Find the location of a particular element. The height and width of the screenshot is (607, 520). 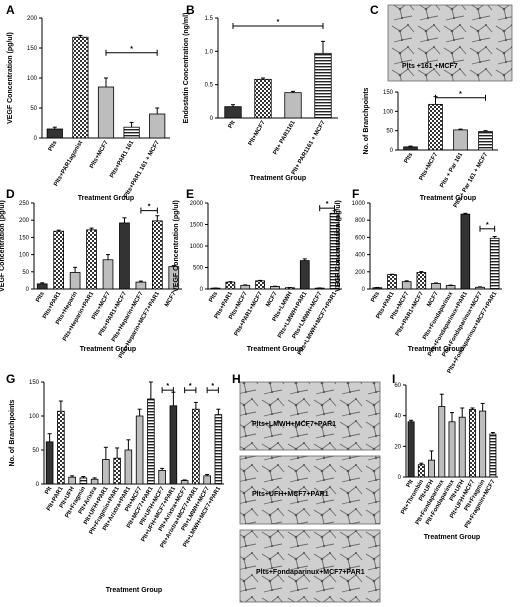

category-label: Plt+ PAR1161 is located at coordinates (284, 137).